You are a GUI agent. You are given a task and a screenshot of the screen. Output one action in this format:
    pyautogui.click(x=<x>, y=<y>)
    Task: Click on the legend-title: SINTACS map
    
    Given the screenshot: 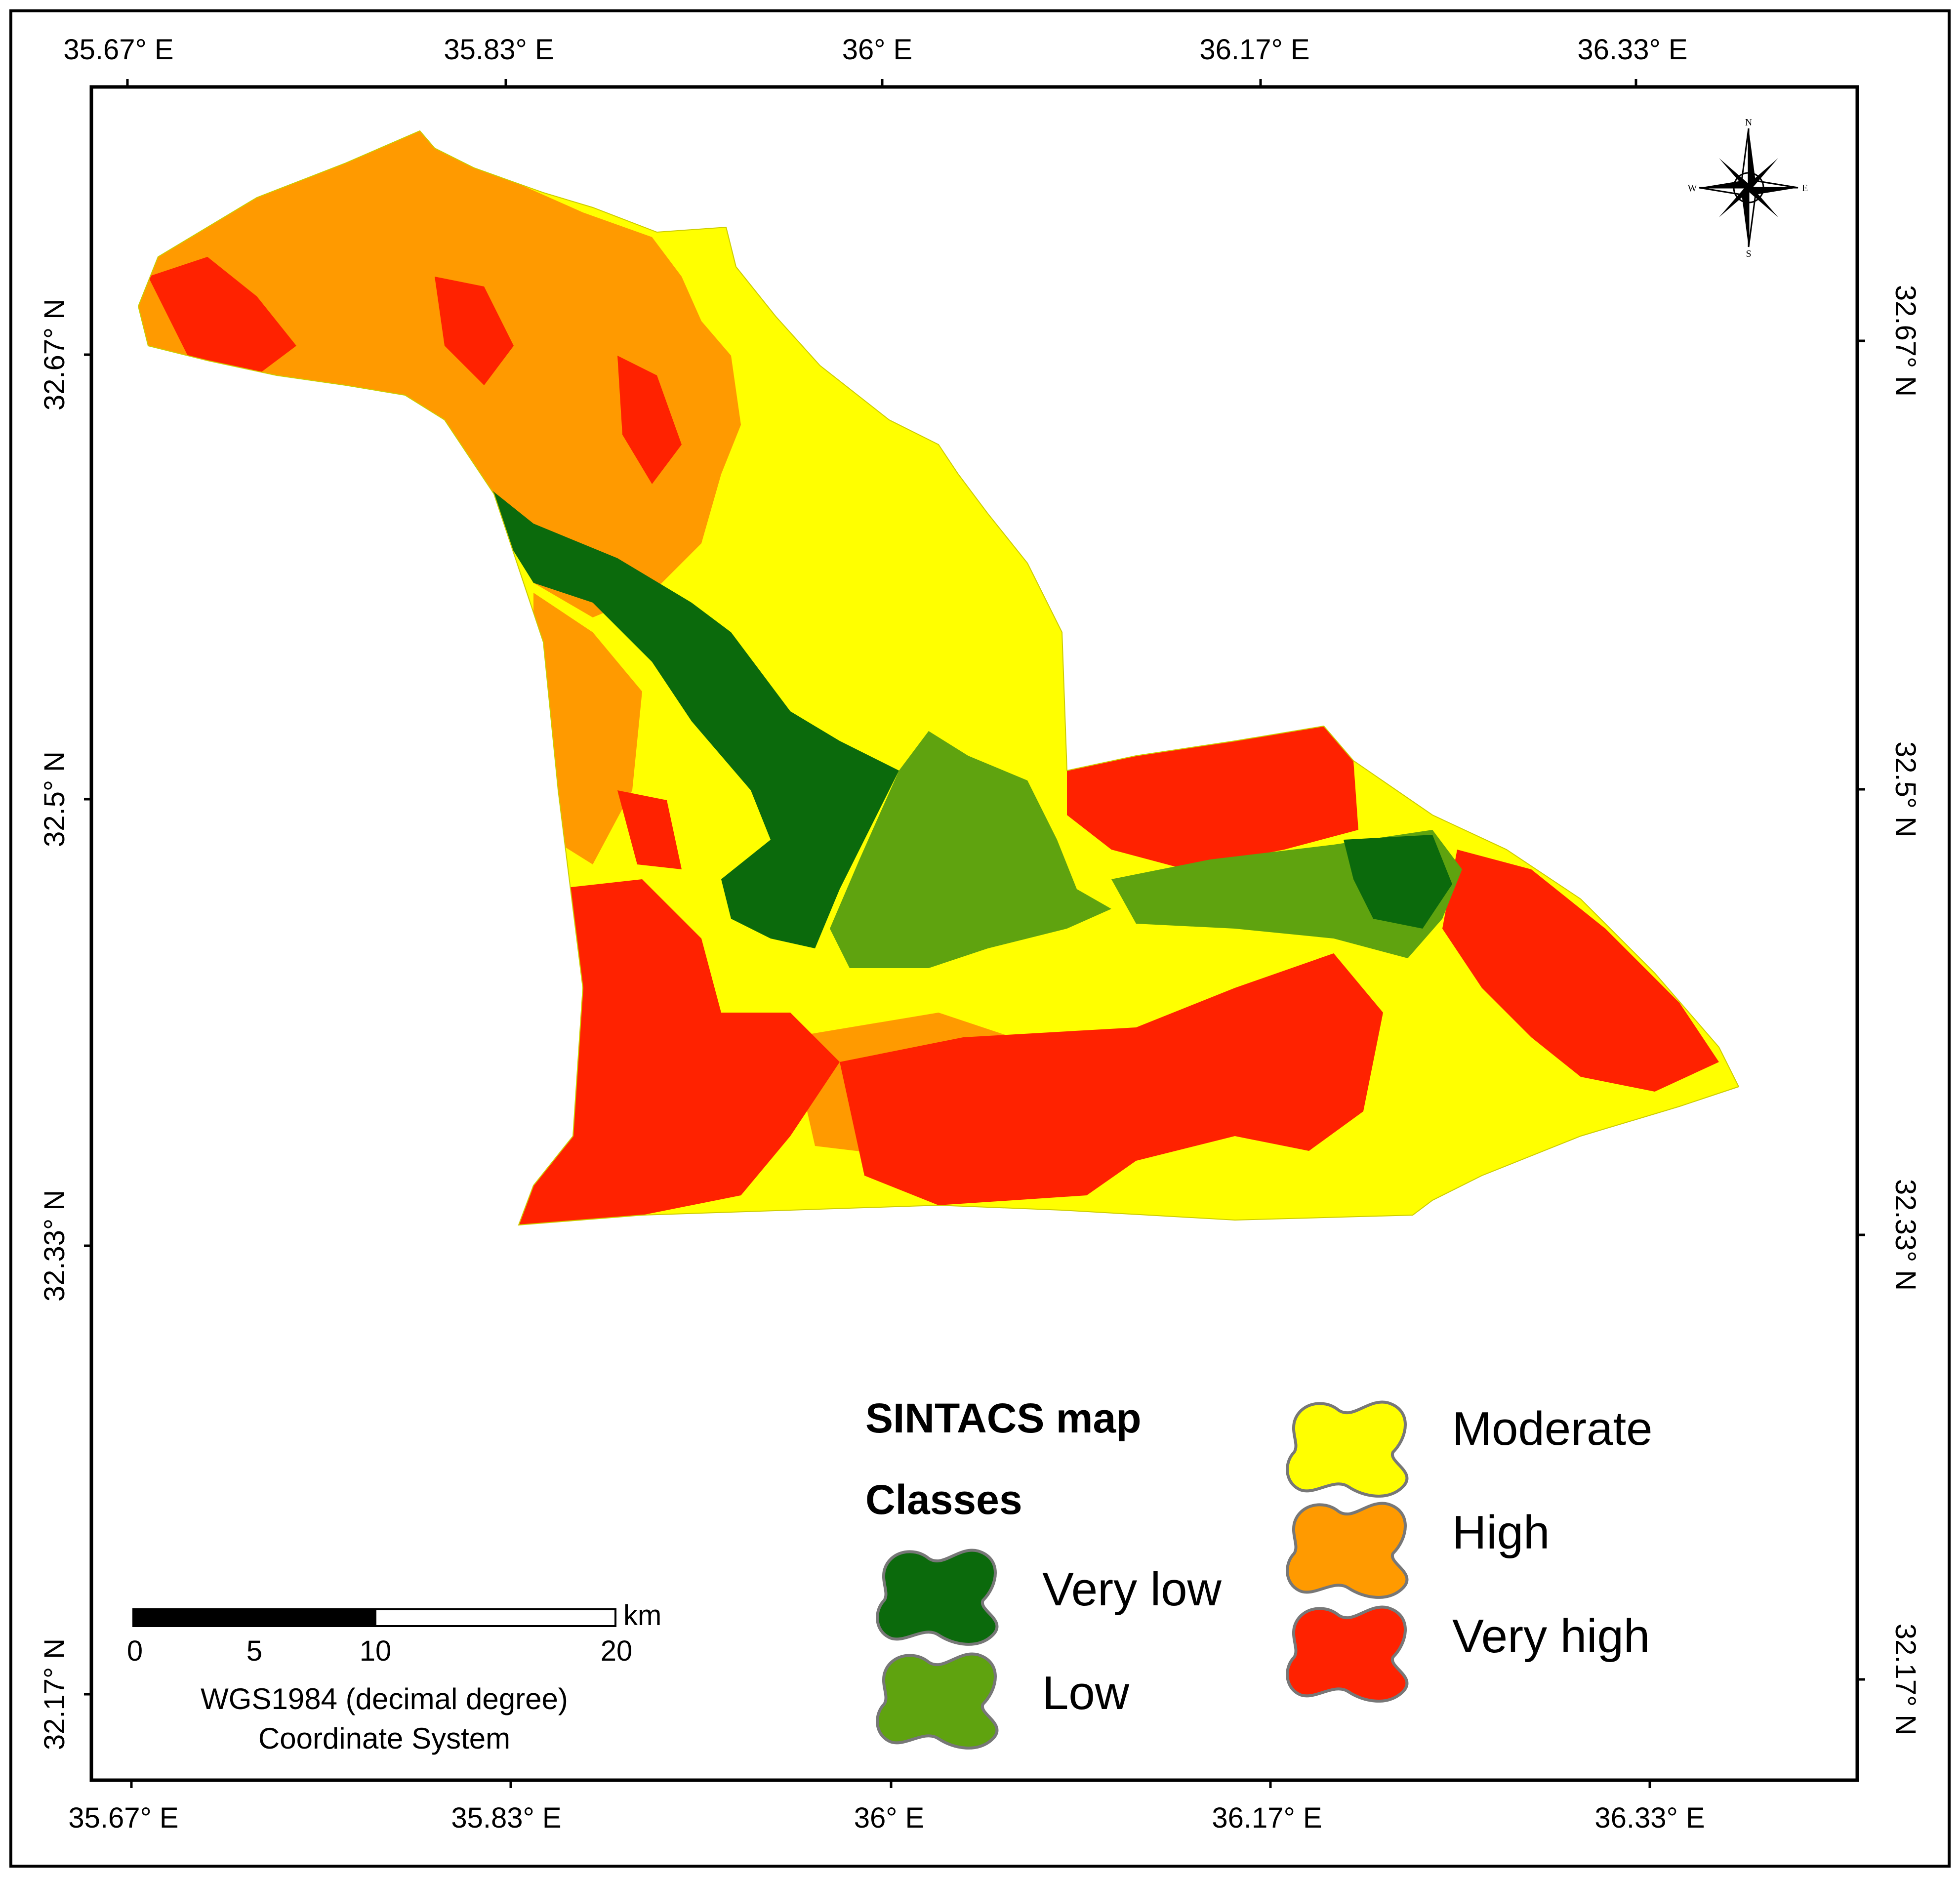 What is the action you would take?
    pyautogui.click(x=1003, y=1418)
    